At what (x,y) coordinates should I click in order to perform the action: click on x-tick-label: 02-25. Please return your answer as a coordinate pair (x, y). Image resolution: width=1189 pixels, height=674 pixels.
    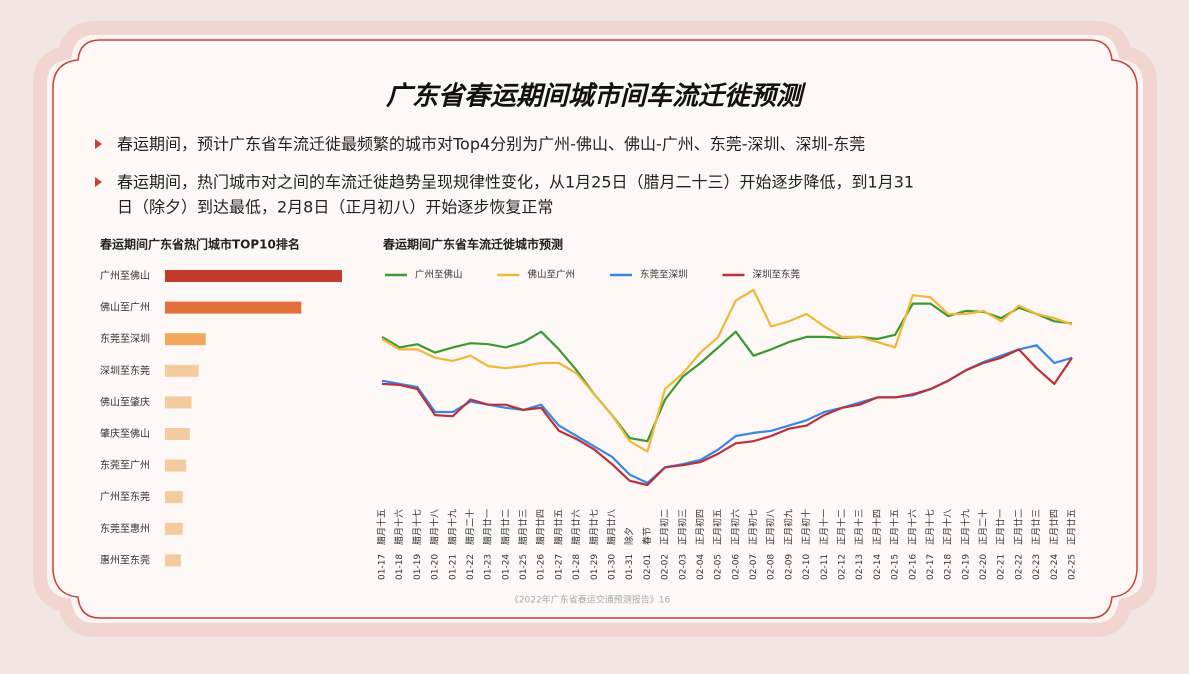
    Looking at the image, I should click on (1073, 567).